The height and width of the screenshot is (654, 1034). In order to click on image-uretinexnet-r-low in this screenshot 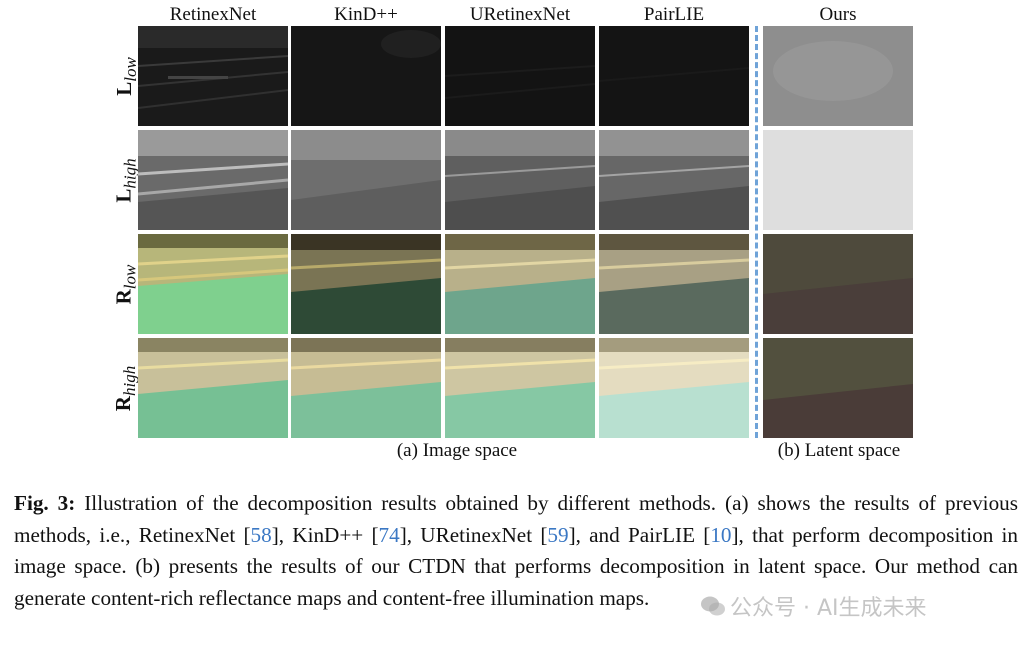, I will do `click(520, 284)`.